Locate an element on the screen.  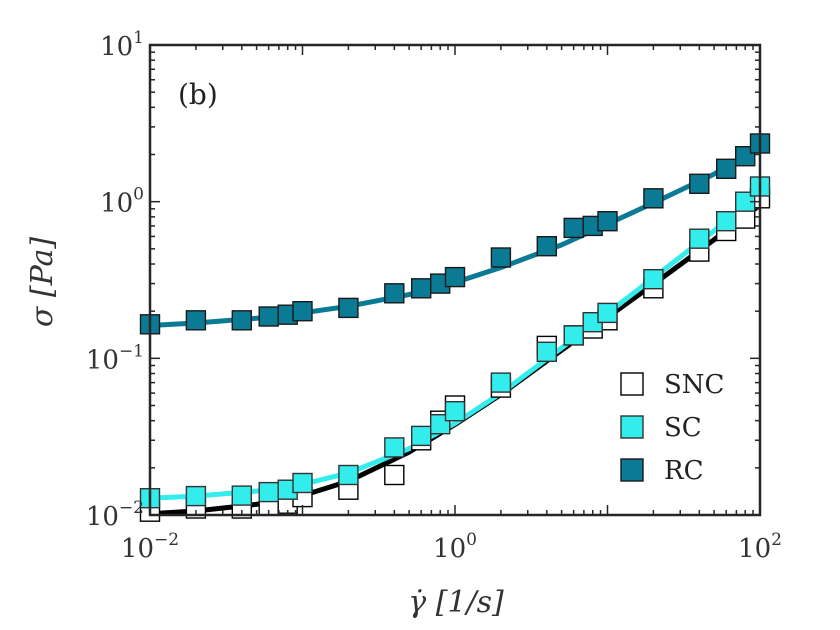
legend-label-snc: SNC is located at coordinates (694, 385).